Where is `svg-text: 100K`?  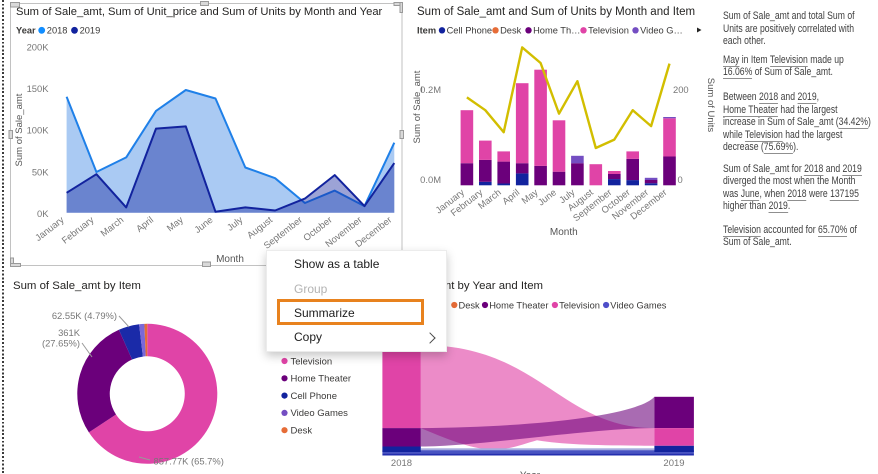 svg-text: 100K is located at coordinates (38, 130).